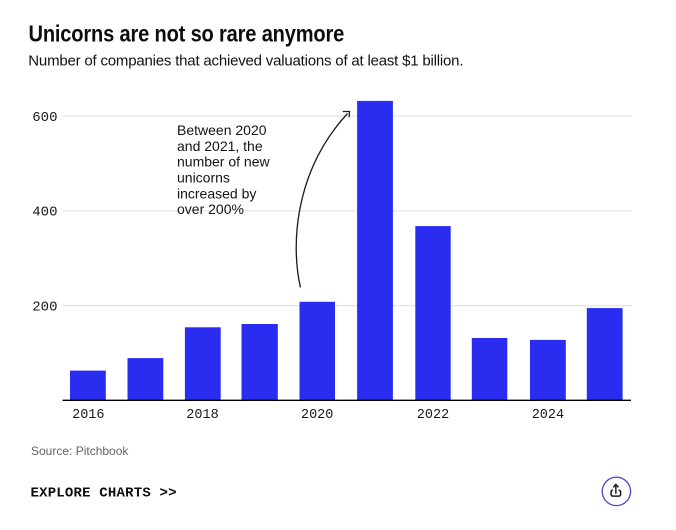 Image resolution: width=676 pixels, height=530 pixels. Describe the element at coordinates (80, 451) in the screenshot. I see `svg-text: Source: Pitchbook` at that location.